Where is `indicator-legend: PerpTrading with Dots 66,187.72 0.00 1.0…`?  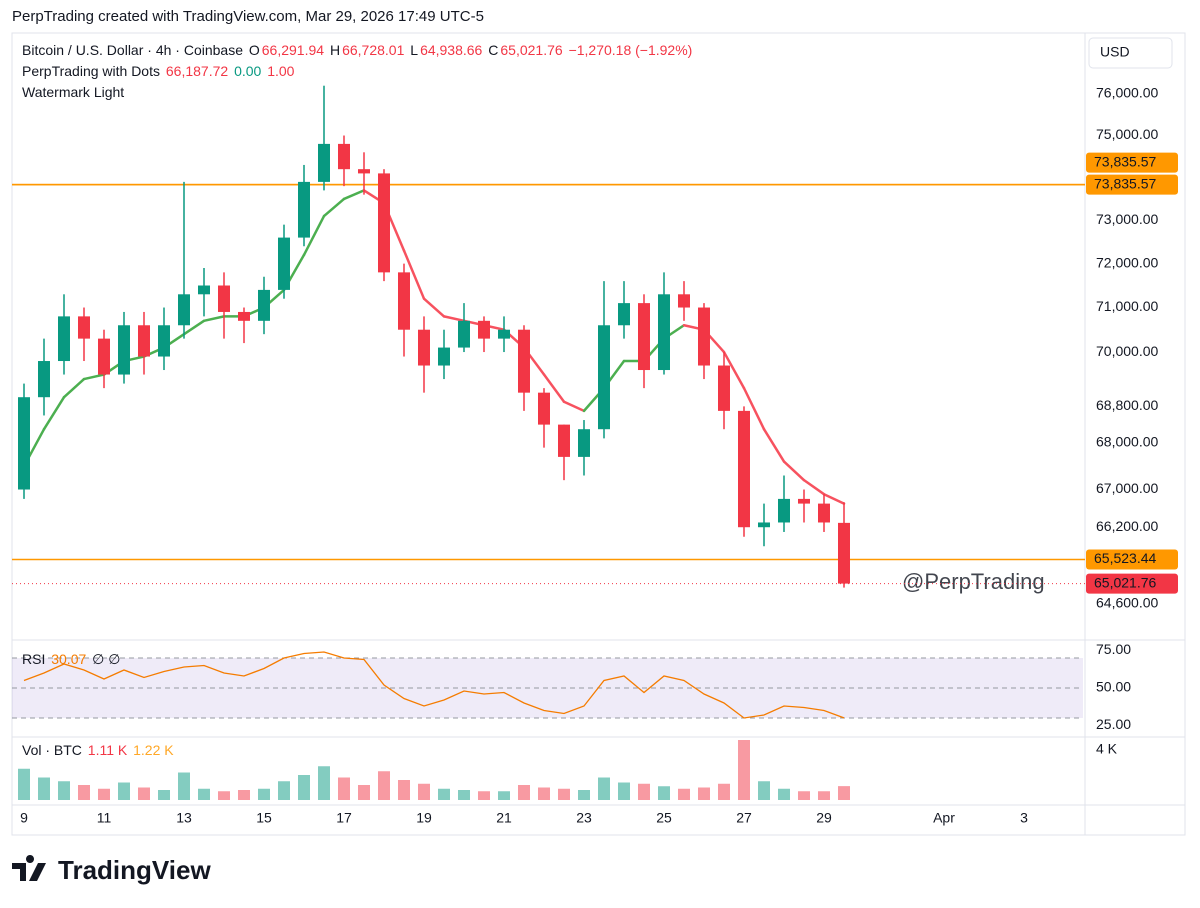 indicator-legend: PerpTrading with Dots 66,187.72 0.00 1.0… is located at coordinates (159, 71).